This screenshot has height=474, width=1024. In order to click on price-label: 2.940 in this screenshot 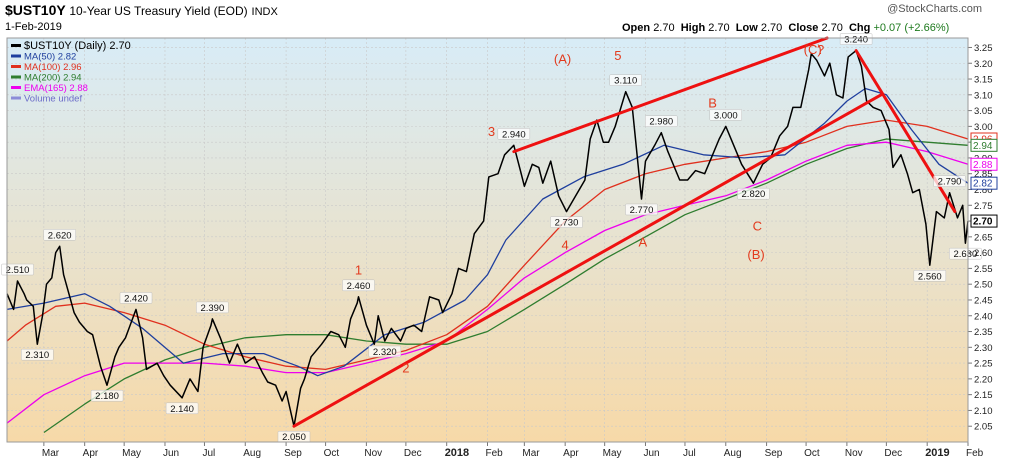, I will do `click(514, 134)`.